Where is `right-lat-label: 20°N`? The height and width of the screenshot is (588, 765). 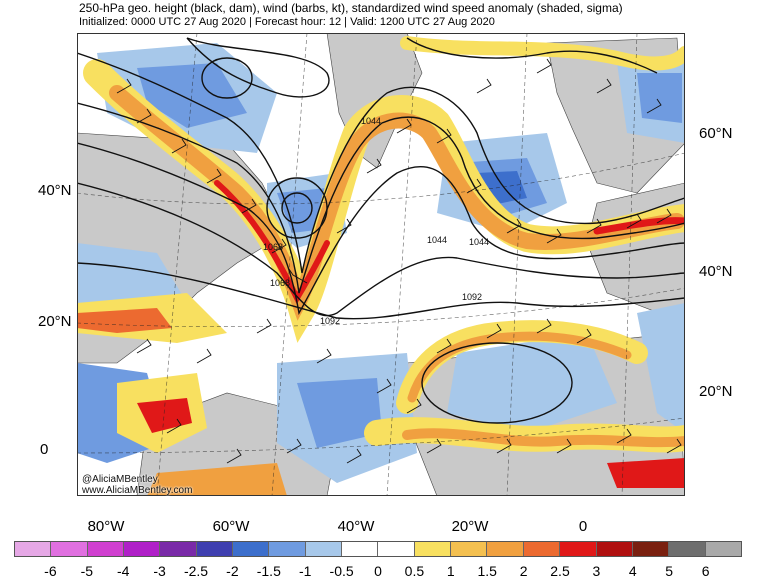 right-lat-label: 20°N is located at coordinates (716, 391).